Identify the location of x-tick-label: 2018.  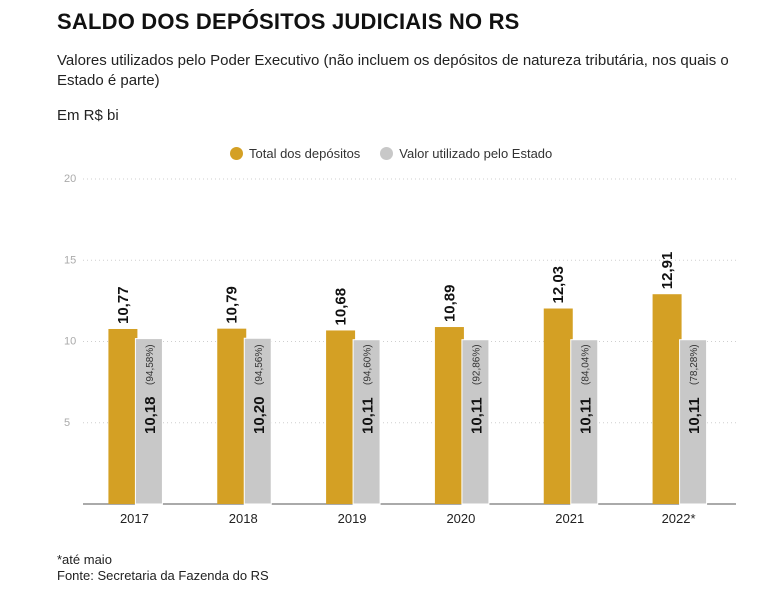
(243, 518).